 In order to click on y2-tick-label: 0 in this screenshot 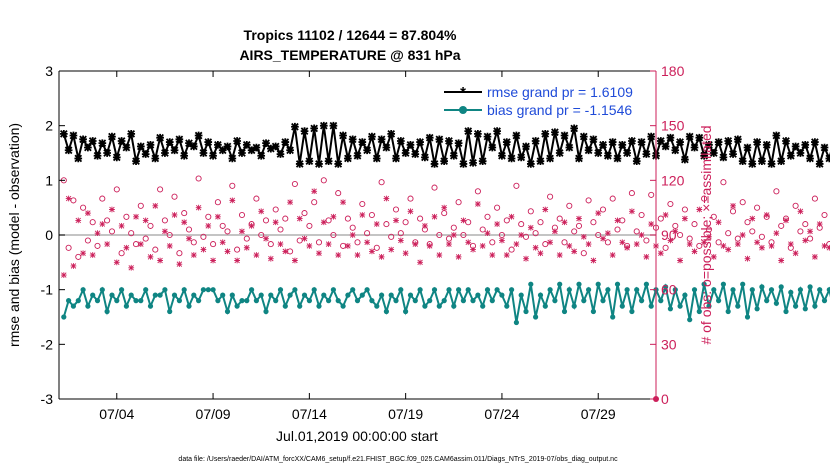, I will do `click(665, 399)`.